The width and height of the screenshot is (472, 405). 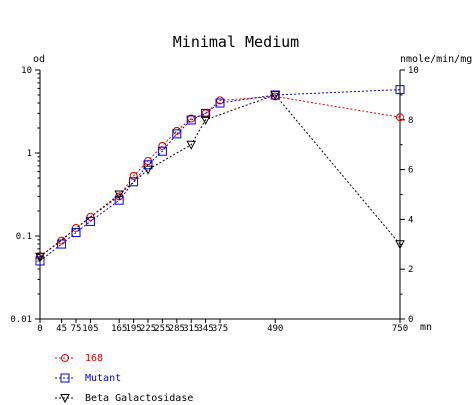 What do you see at coordinates (236, 42) in the screenshot?
I see `chart-title: Minimal Medium` at bounding box center [236, 42].